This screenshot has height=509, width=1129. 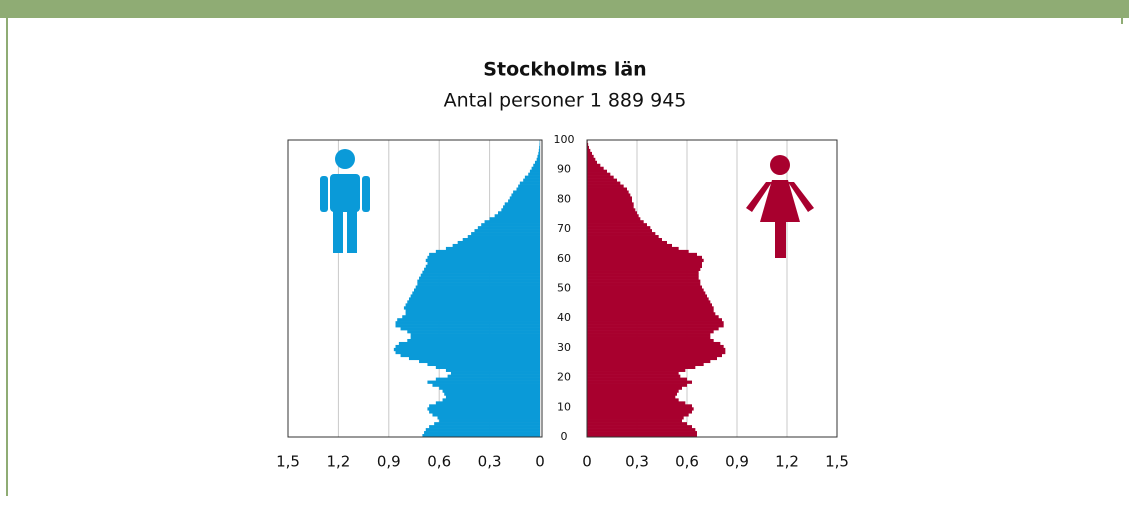 I want to click on y-tick-label: 60, so click(x=564, y=258).